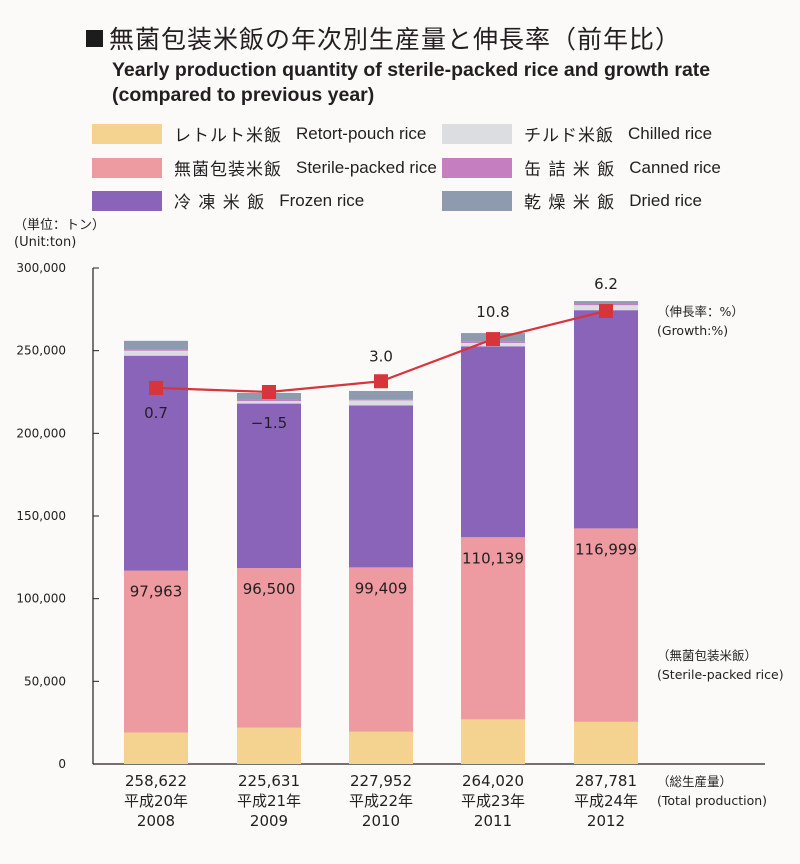 This screenshot has height=864, width=800. What do you see at coordinates (127, 200) in the screenshot?
I see `legend-swatch-frozen` at bounding box center [127, 200].